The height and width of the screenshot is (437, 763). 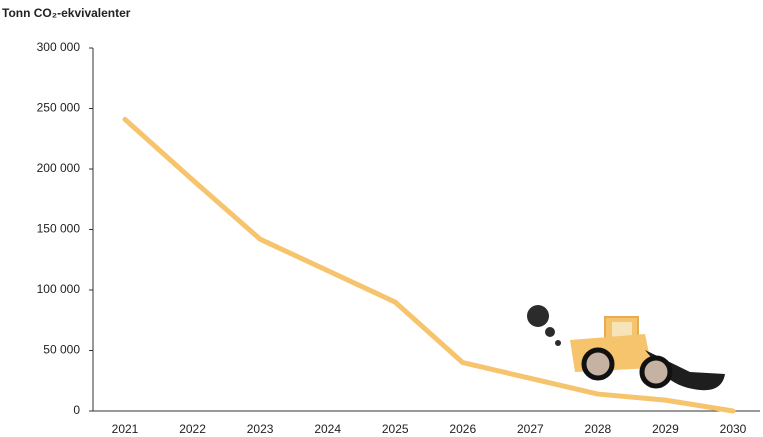 I want to click on x-tick-label: 2024, so click(x=327, y=429).